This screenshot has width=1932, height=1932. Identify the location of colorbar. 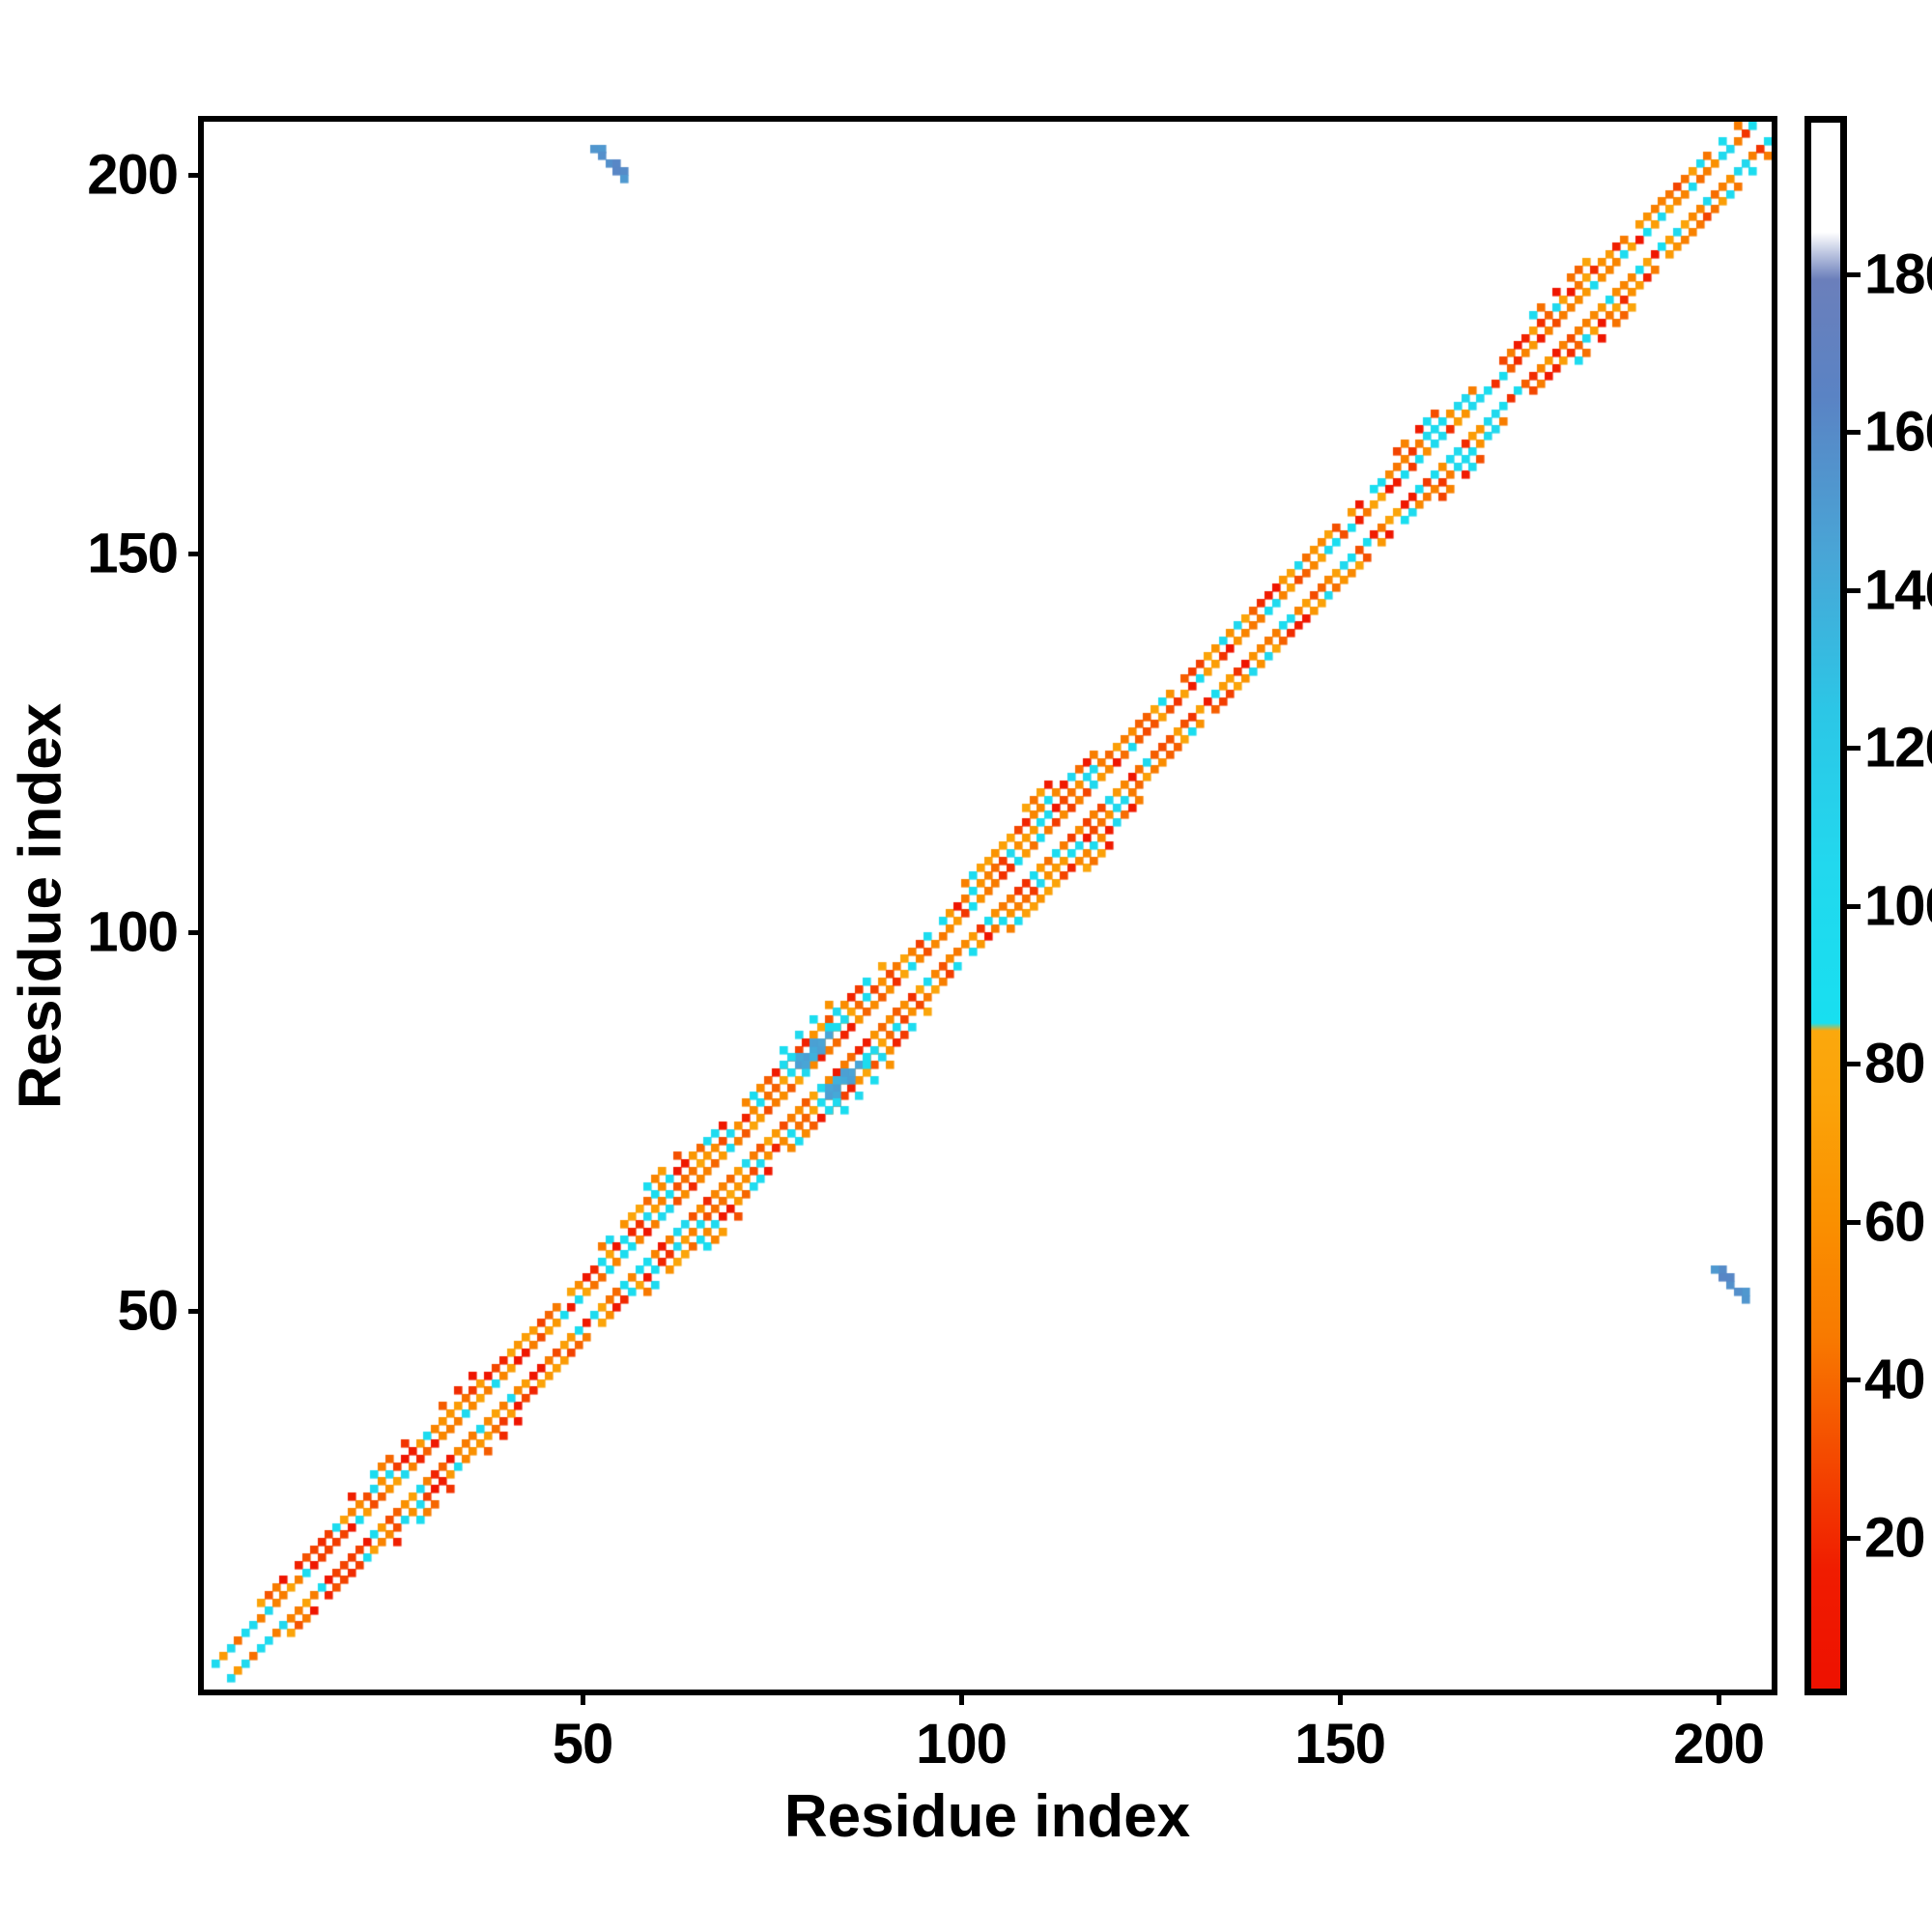
(1825, 905).